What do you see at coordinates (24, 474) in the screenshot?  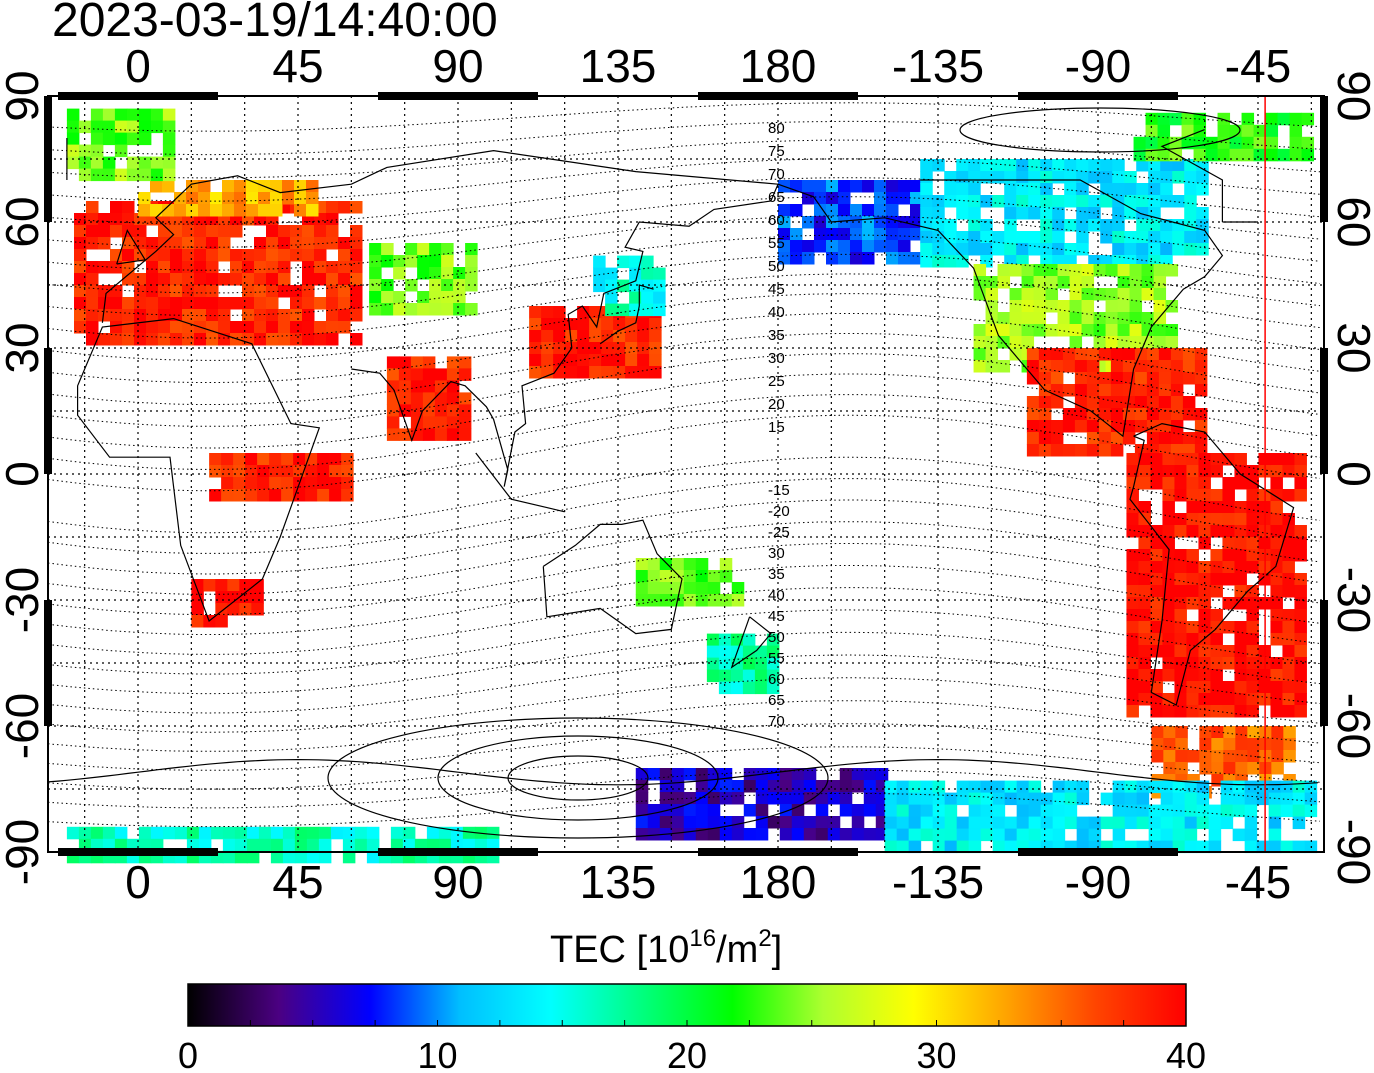 I see `left-axis-tick: 0` at bounding box center [24, 474].